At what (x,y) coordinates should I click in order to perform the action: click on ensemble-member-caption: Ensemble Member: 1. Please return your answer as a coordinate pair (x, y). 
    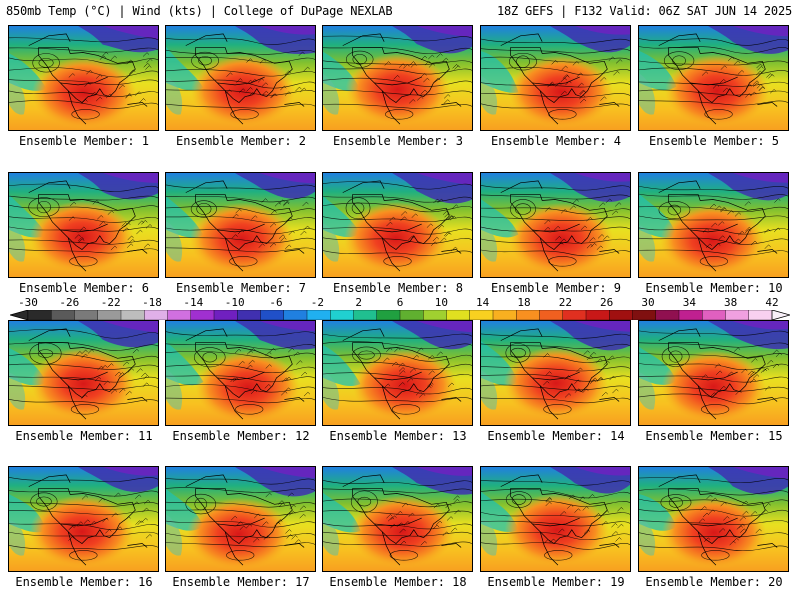
    Looking at the image, I should click on (84, 141).